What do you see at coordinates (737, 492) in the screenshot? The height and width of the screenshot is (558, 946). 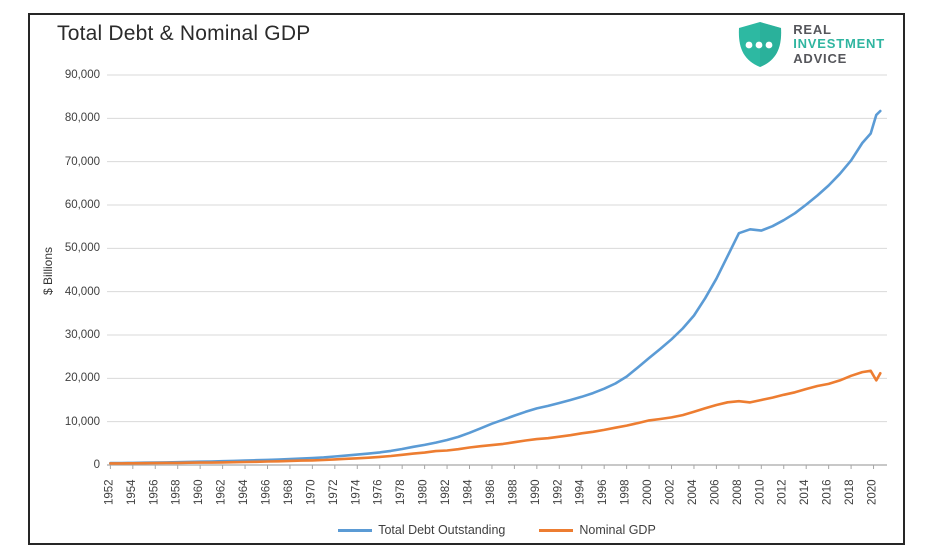 I see `x-tick-label: 2008` at bounding box center [737, 492].